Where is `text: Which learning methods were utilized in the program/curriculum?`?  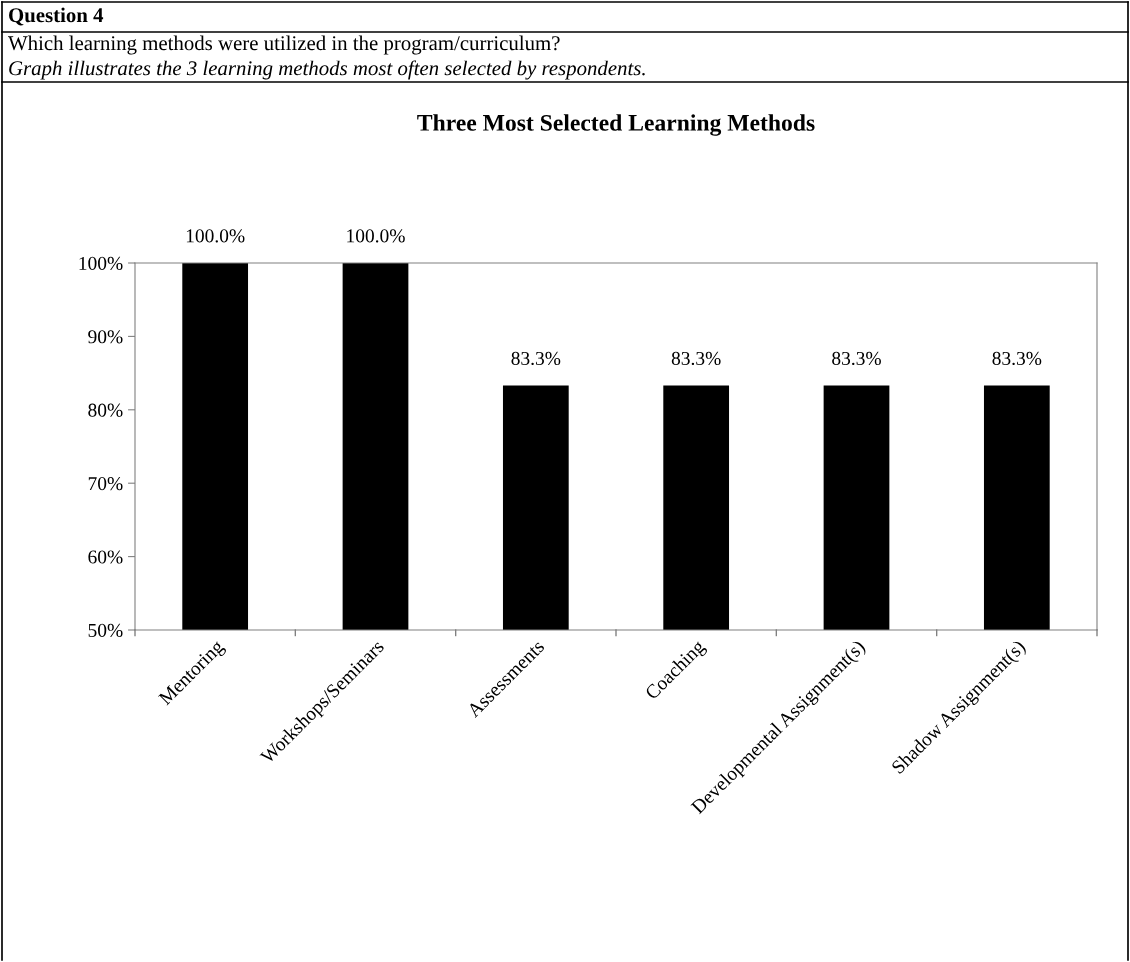
text: Which learning methods were utilized in the program/curriculum? is located at coordinates (284, 45).